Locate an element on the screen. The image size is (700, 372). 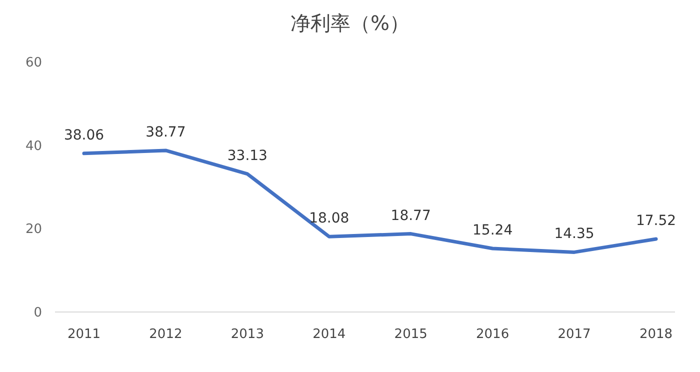
y-tick-label: 60 is located at coordinates (33, 63).